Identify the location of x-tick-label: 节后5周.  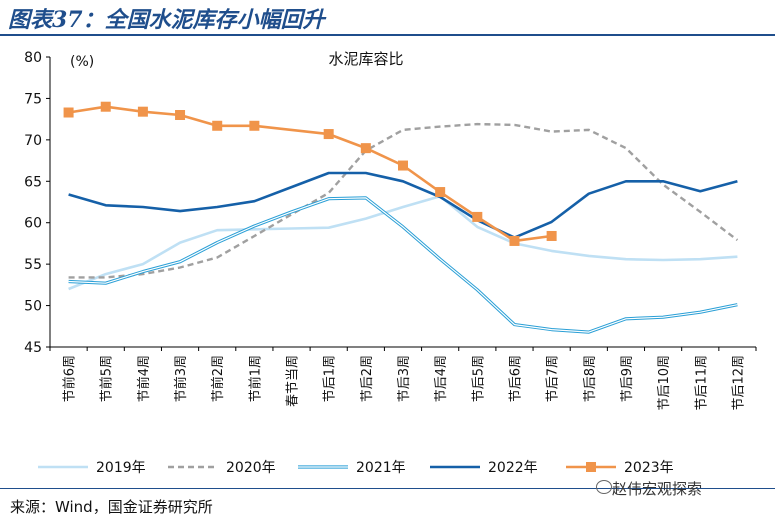
(478, 378).